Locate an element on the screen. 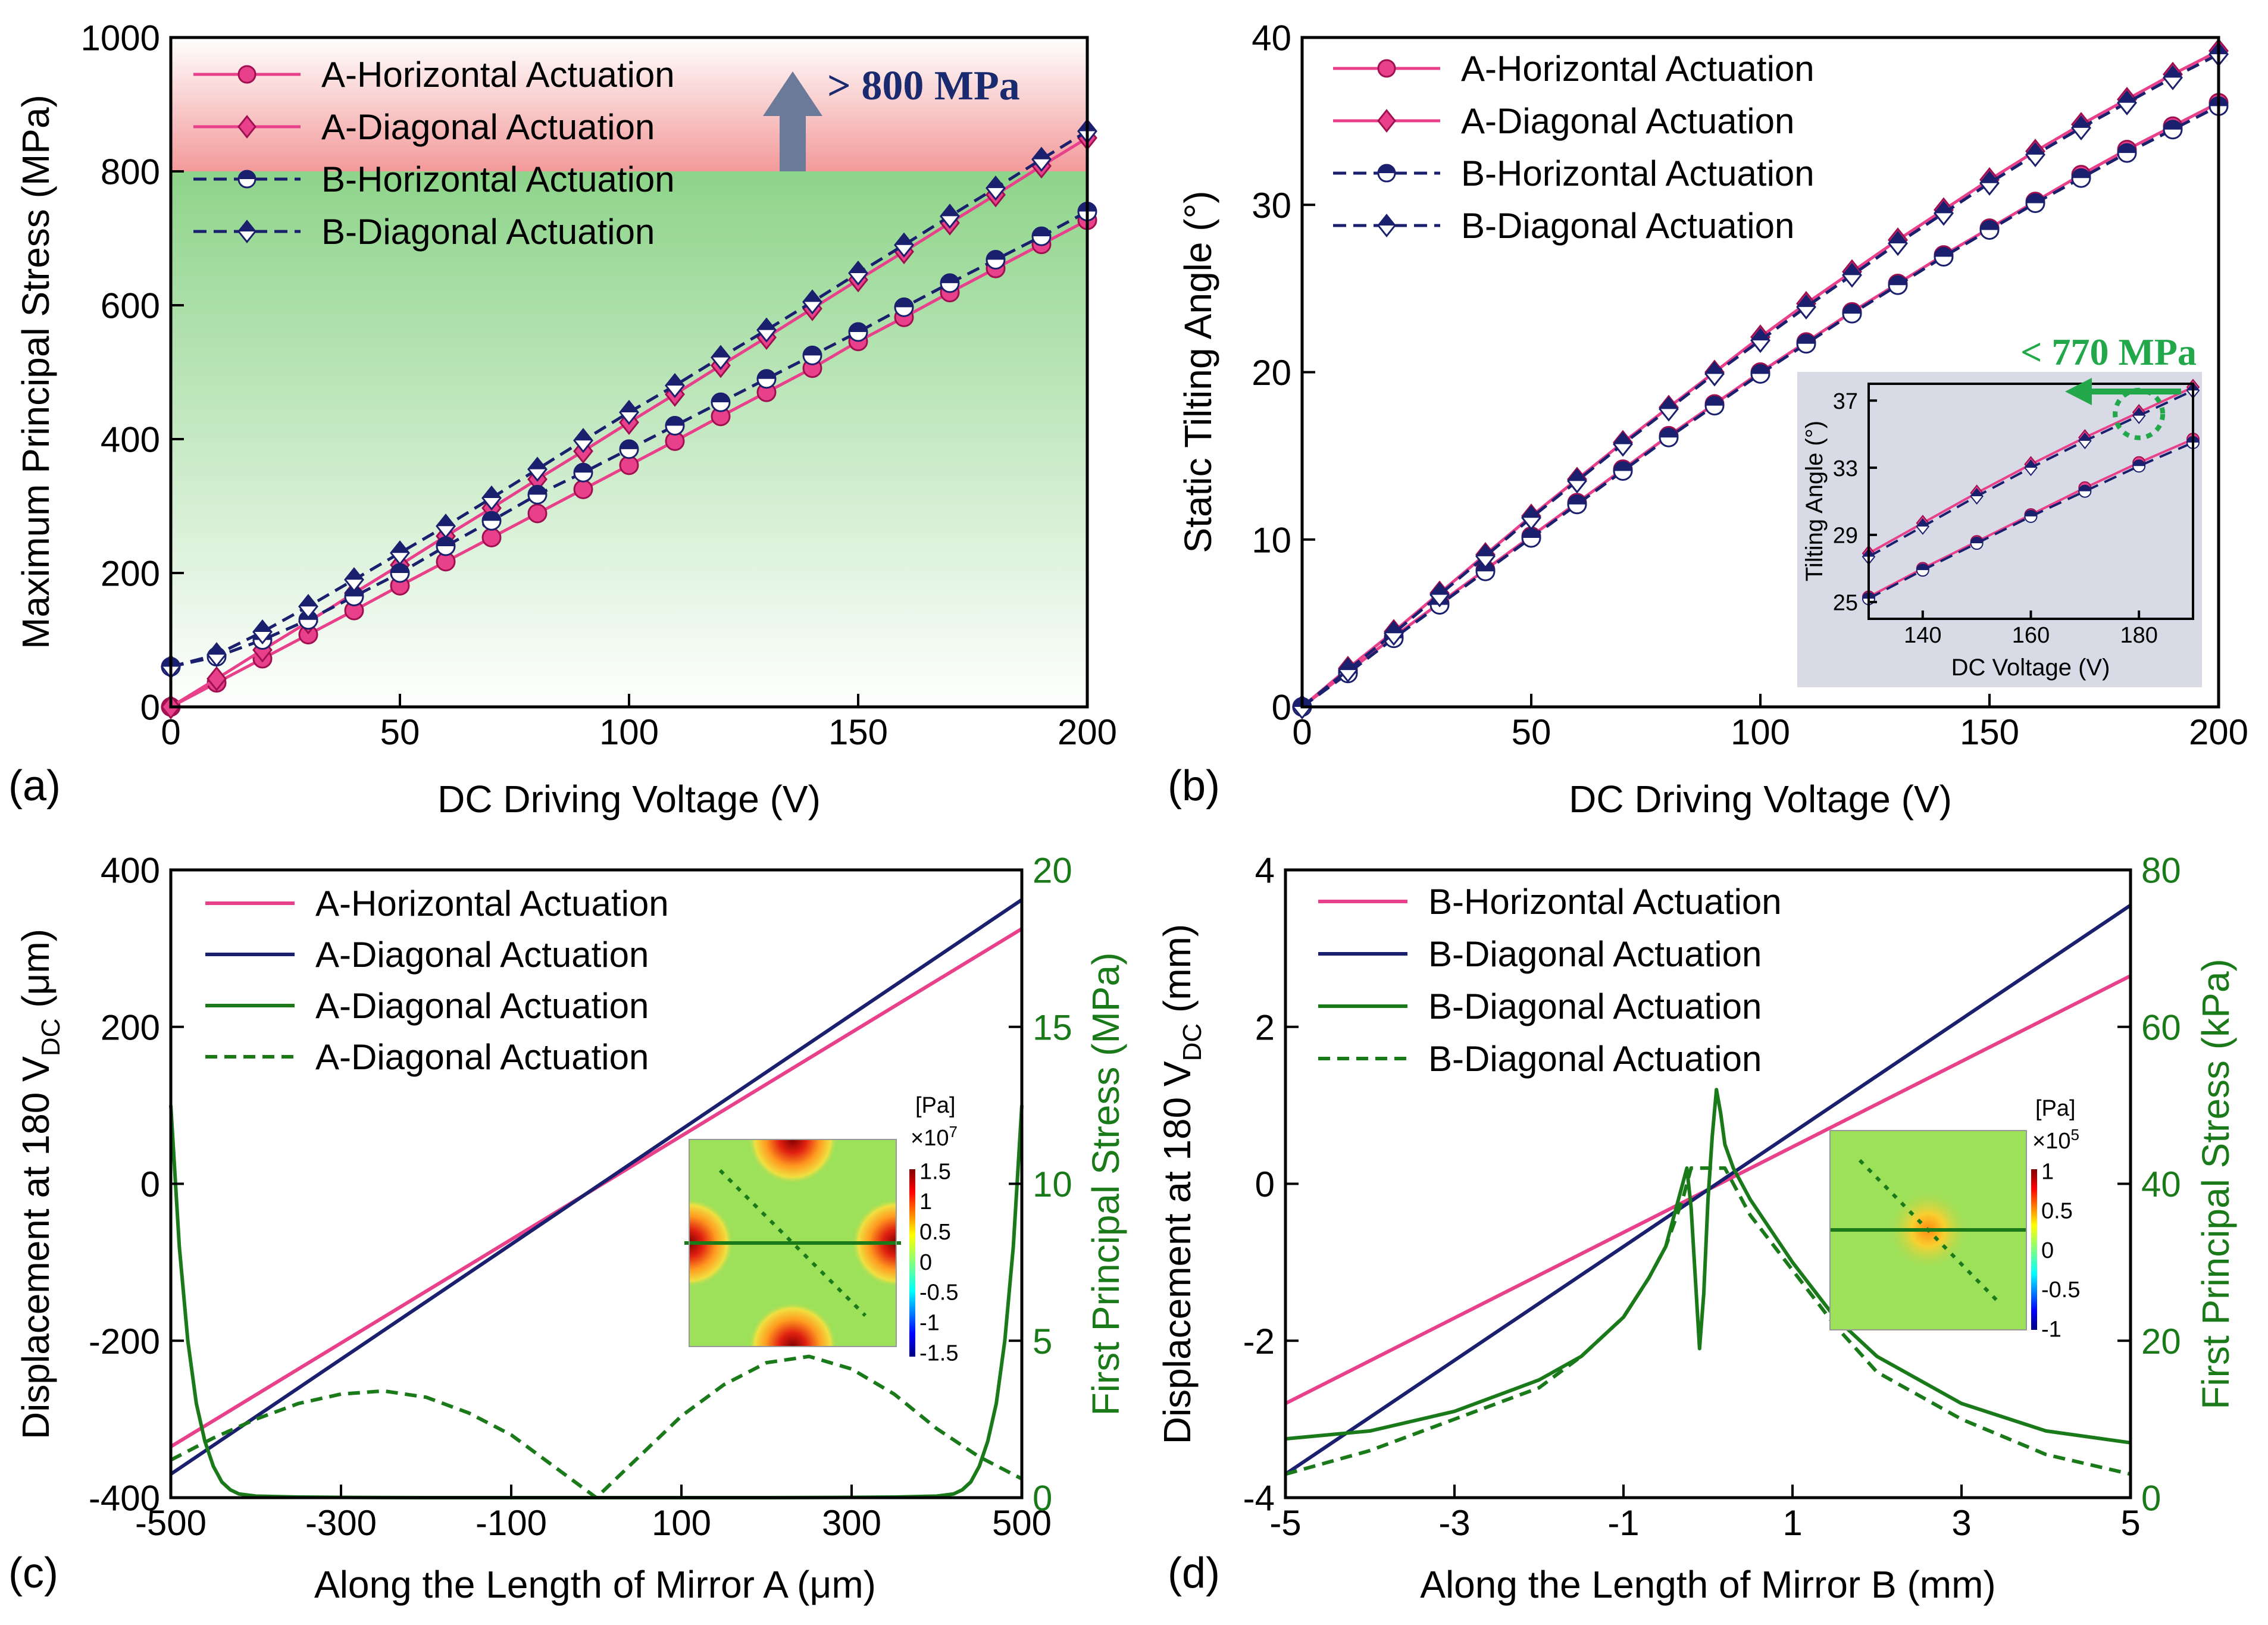 The image size is (2268, 1625). y-tick-label: 25 is located at coordinates (1845, 602).